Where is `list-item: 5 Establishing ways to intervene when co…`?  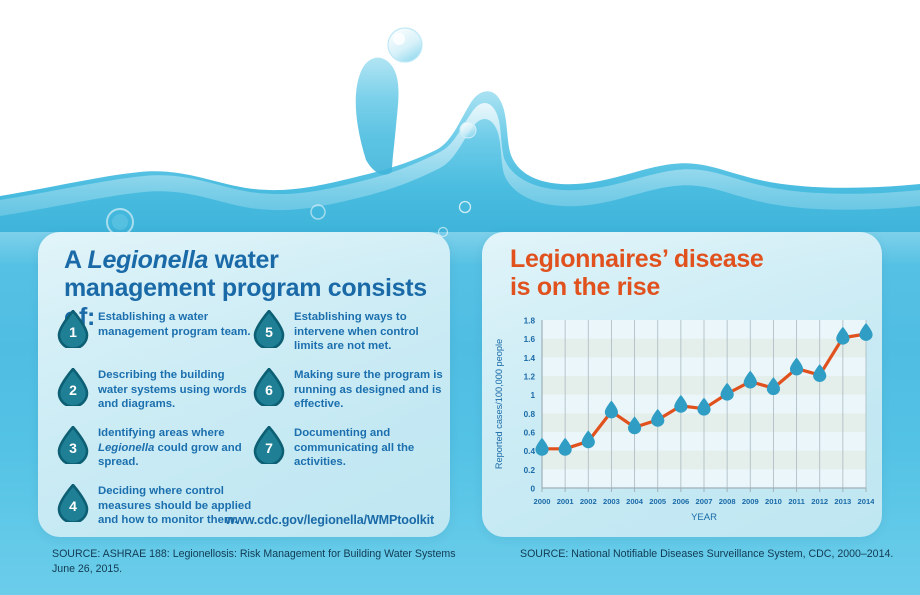 list-item: 5 Establishing ways to intervene when co… is located at coordinates (350, 333).